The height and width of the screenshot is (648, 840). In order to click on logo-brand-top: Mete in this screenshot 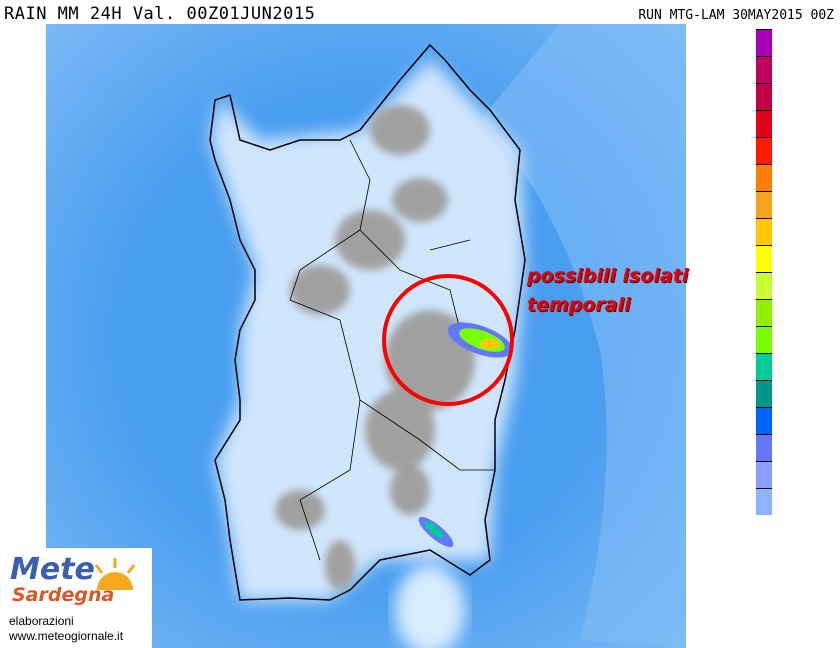, I will do `click(52, 569)`.